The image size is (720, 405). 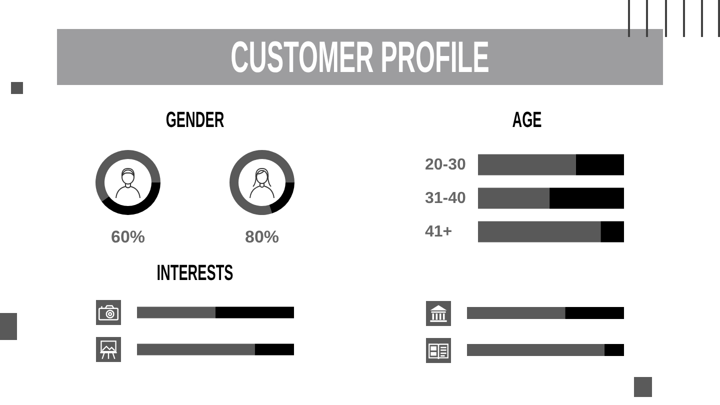 What do you see at coordinates (445, 198) in the screenshot?
I see `y-tick-label: 31-40` at bounding box center [445, 198].